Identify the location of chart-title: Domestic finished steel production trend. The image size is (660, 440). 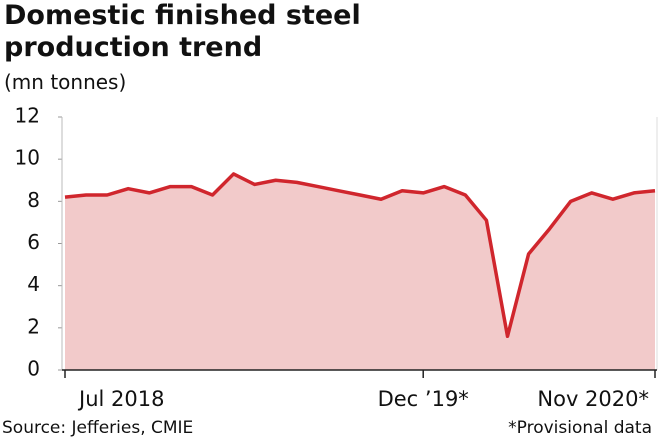
(182, 31).